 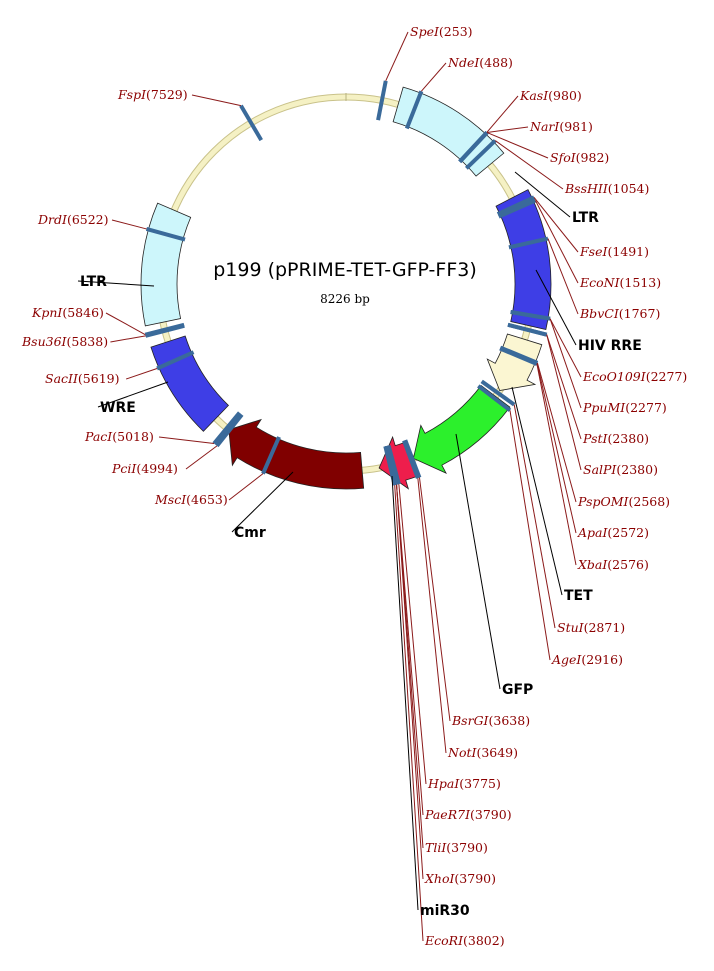 I want to click on feature-ltr-left, so click(x=166, y=264).